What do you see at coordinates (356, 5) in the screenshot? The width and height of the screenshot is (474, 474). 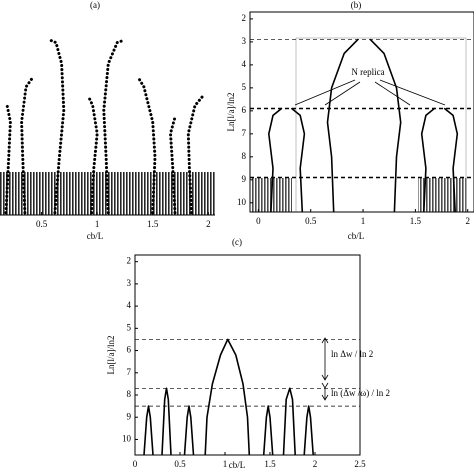 I see `panel-title: (b)` at bounding box center [356, 5].